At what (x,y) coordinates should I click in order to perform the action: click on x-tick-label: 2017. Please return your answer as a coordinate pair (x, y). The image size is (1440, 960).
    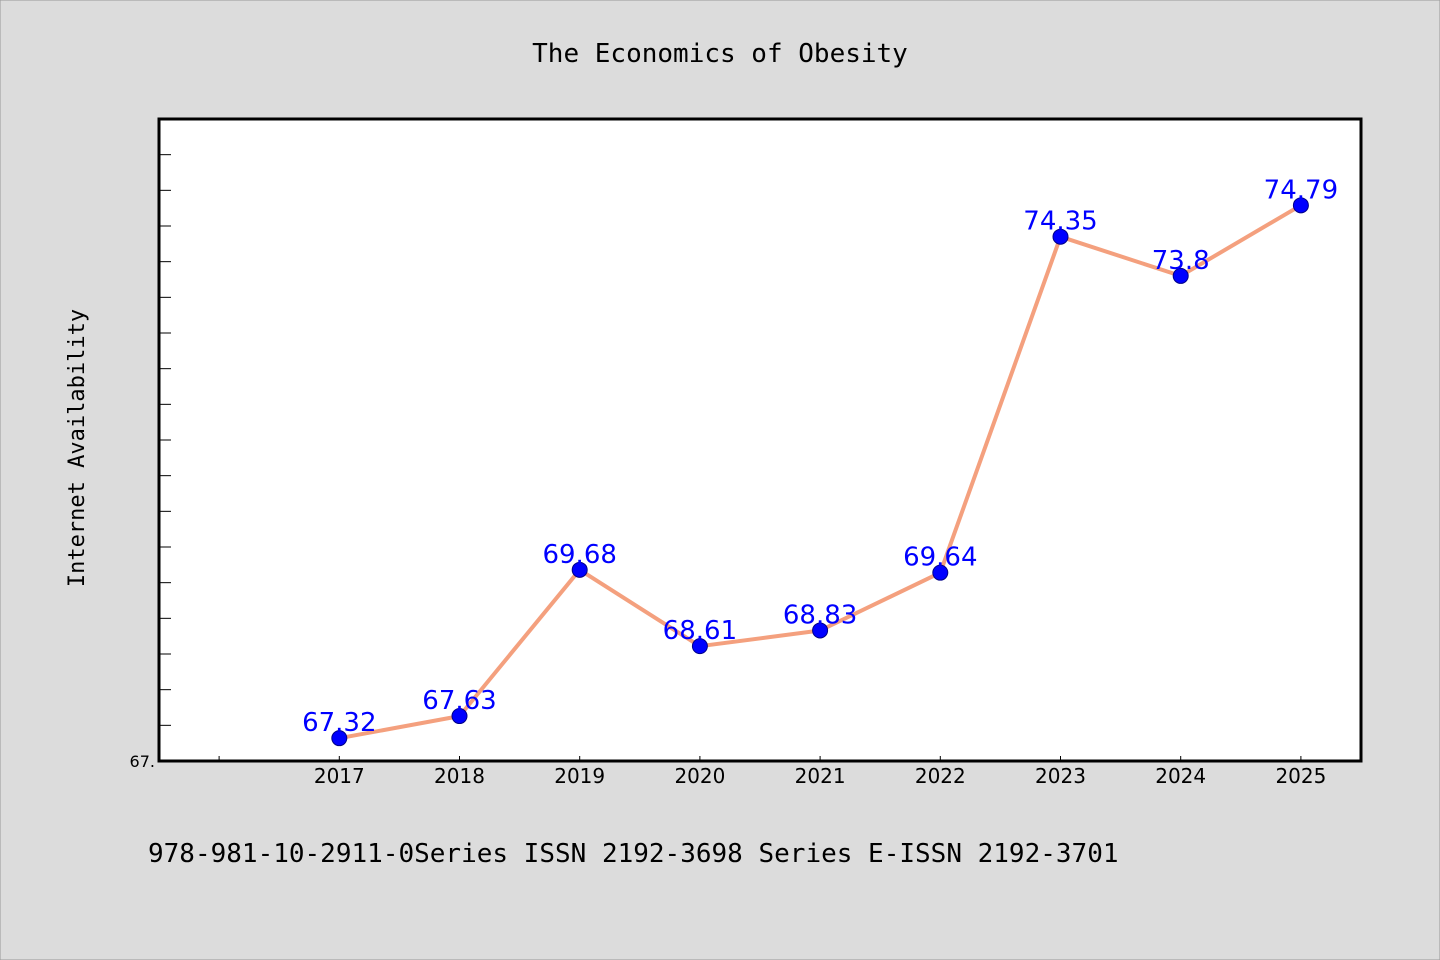
    Looking at the image, I should click on (339, 776).